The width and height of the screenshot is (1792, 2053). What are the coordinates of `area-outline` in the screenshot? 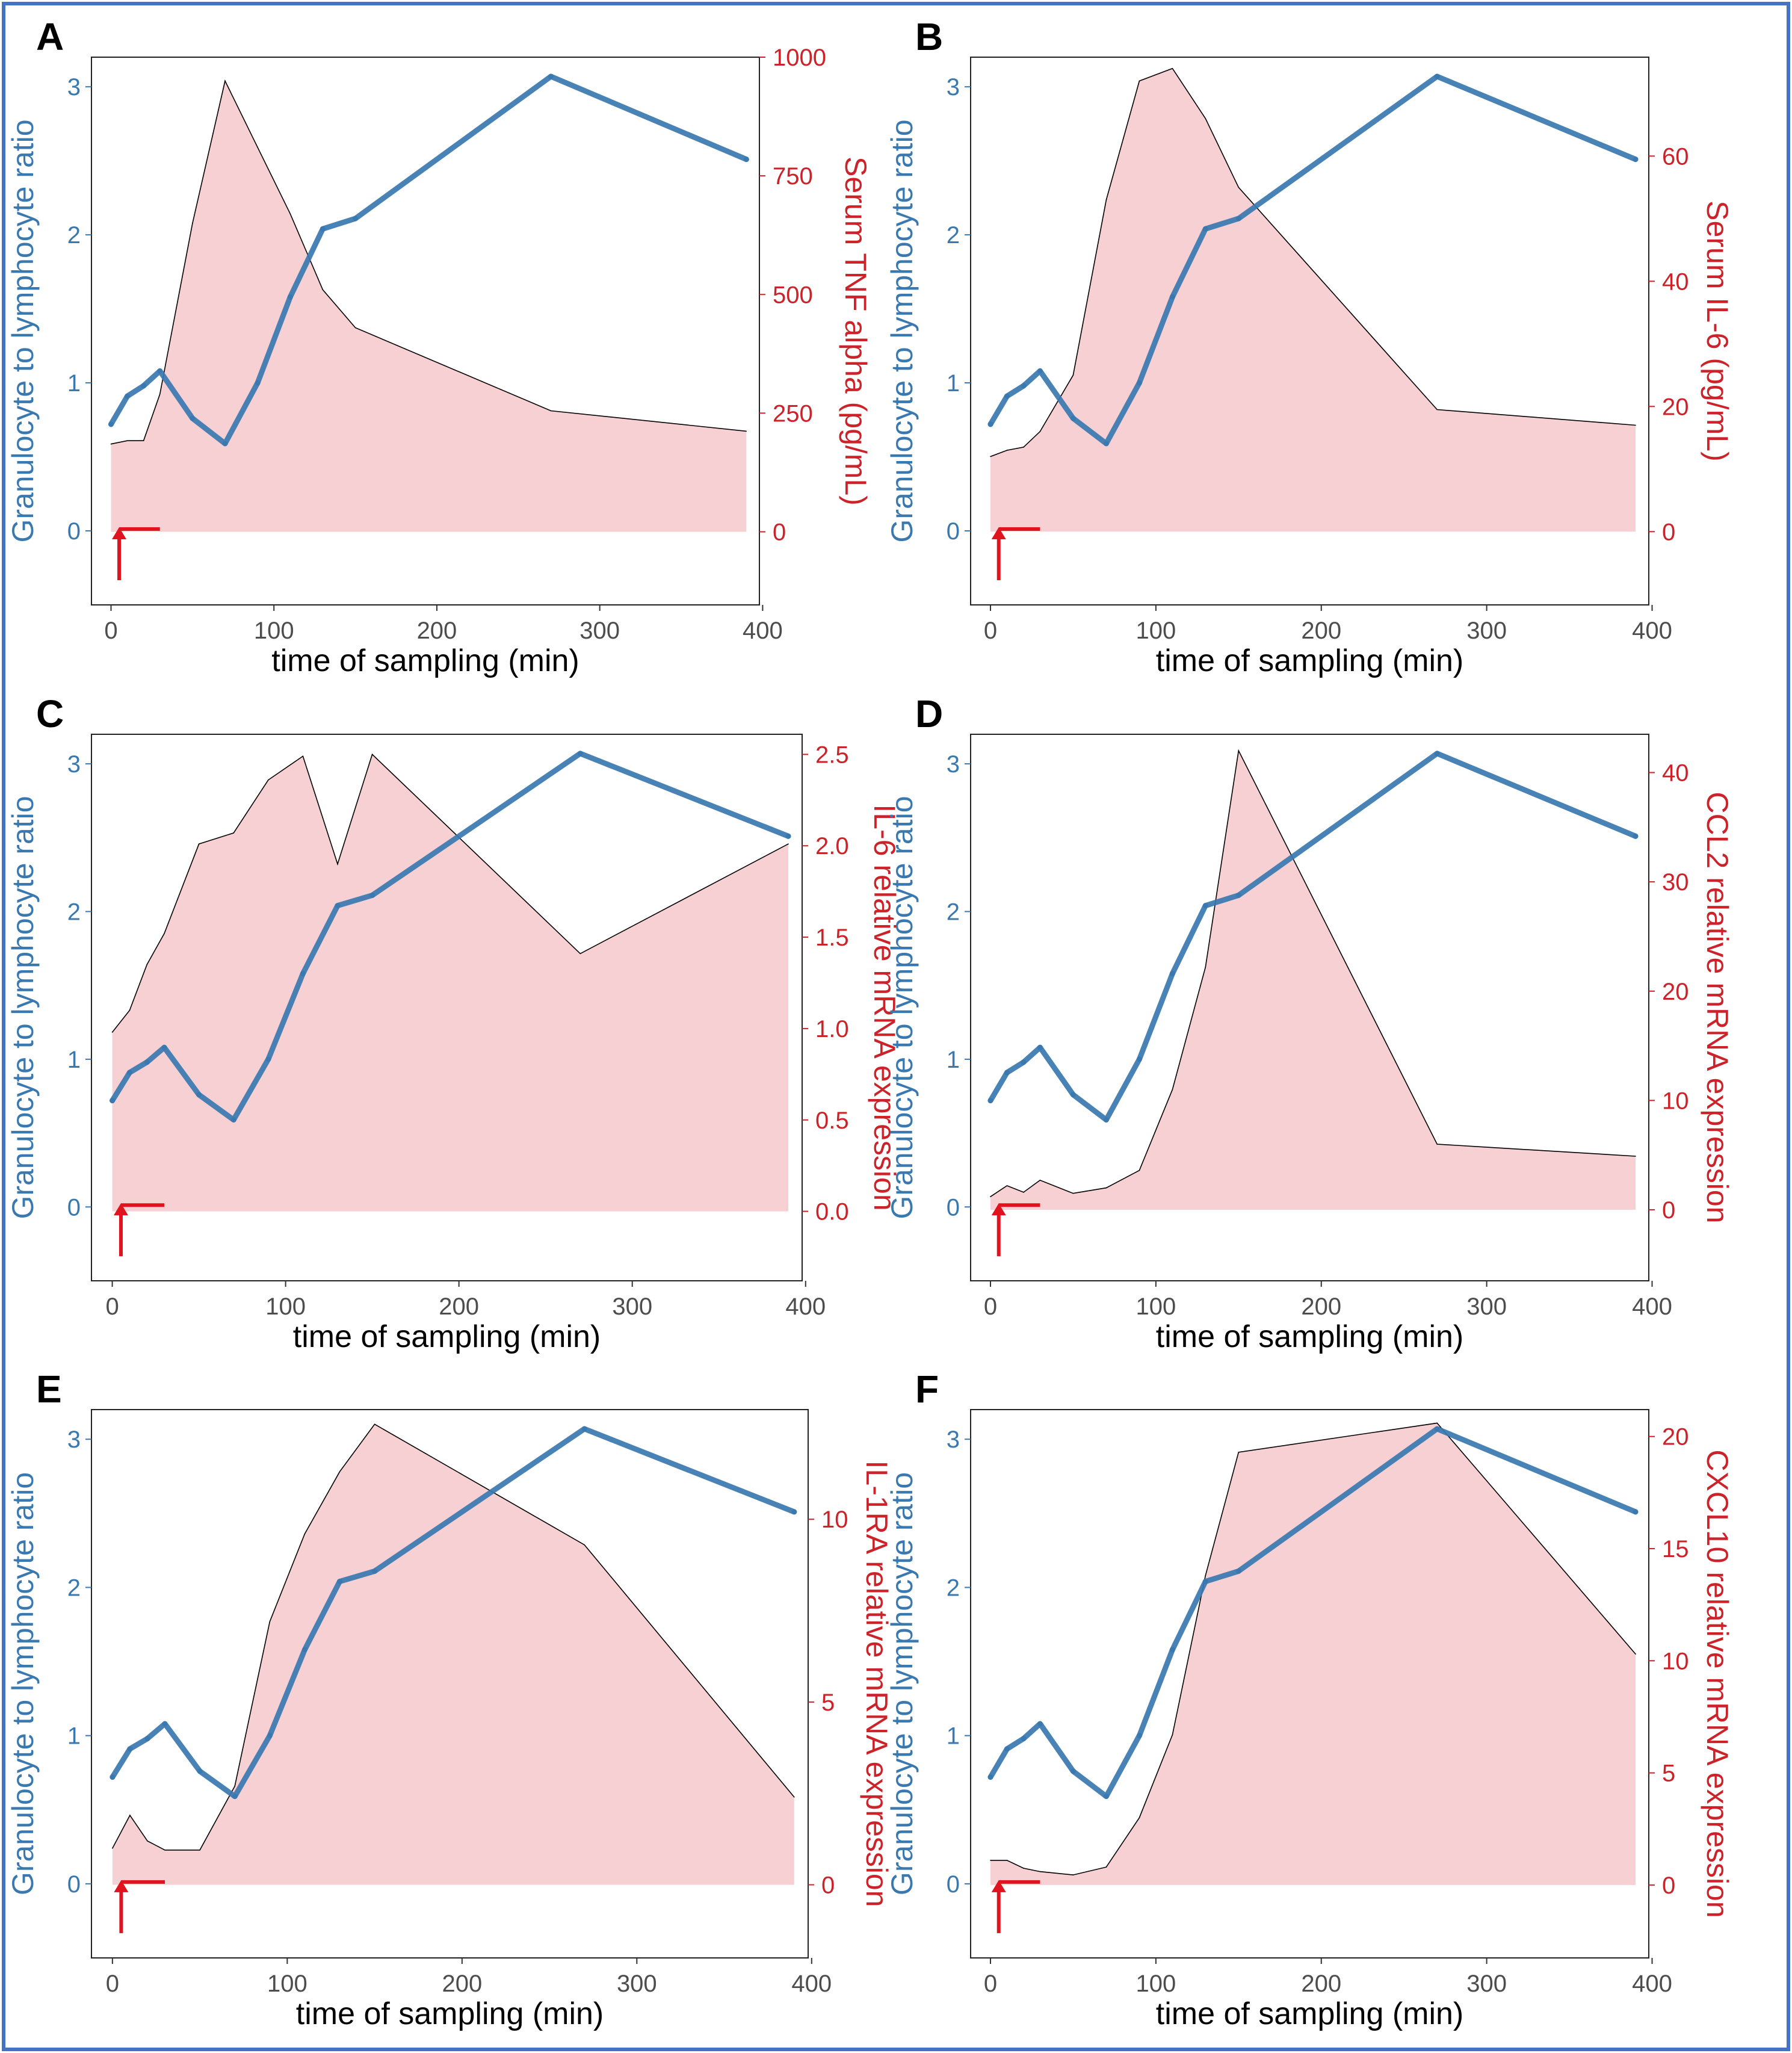 It's located at (1313, 973).